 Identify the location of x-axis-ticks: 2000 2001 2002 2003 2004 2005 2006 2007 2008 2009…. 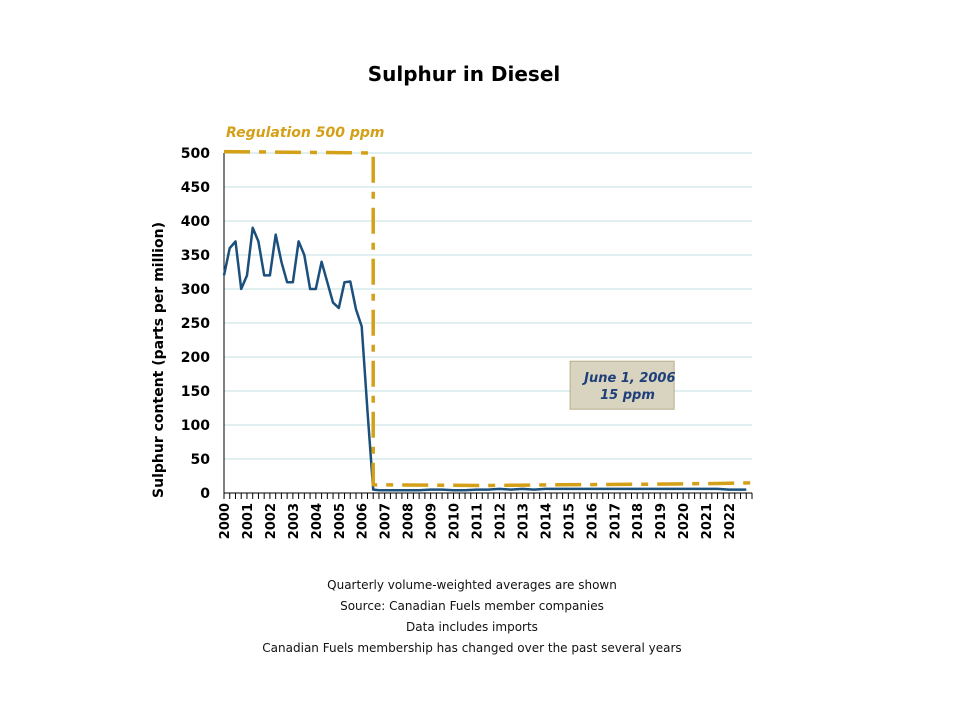
(485, 516).